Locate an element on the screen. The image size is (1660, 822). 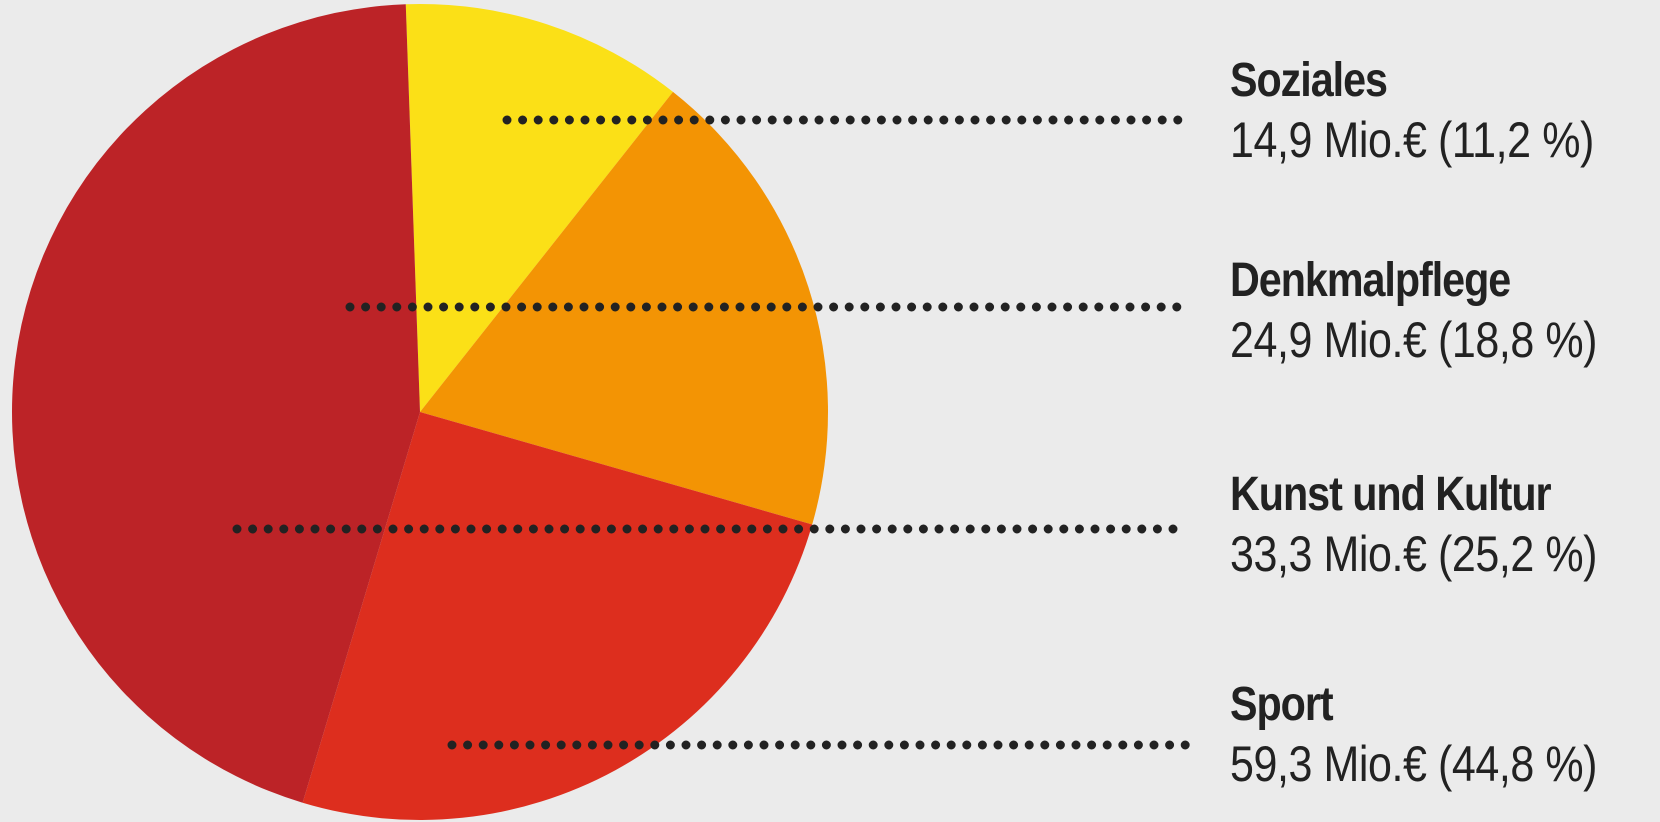
legend-item-kunst-und-kultur: Kunst und Kultur 33,3 Mio.€ (25,2 %) is located at coordinates (1445, 525).